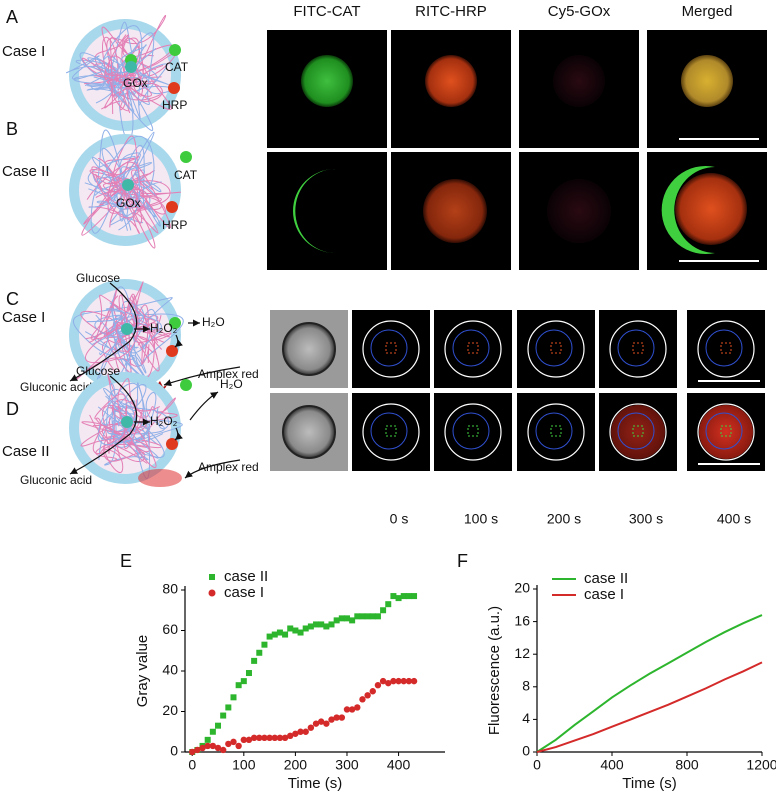  What do you see at coordinates (347, 765) in the screenshot?
I see `x-tick-label: 300` at bounding box center [347, 765].